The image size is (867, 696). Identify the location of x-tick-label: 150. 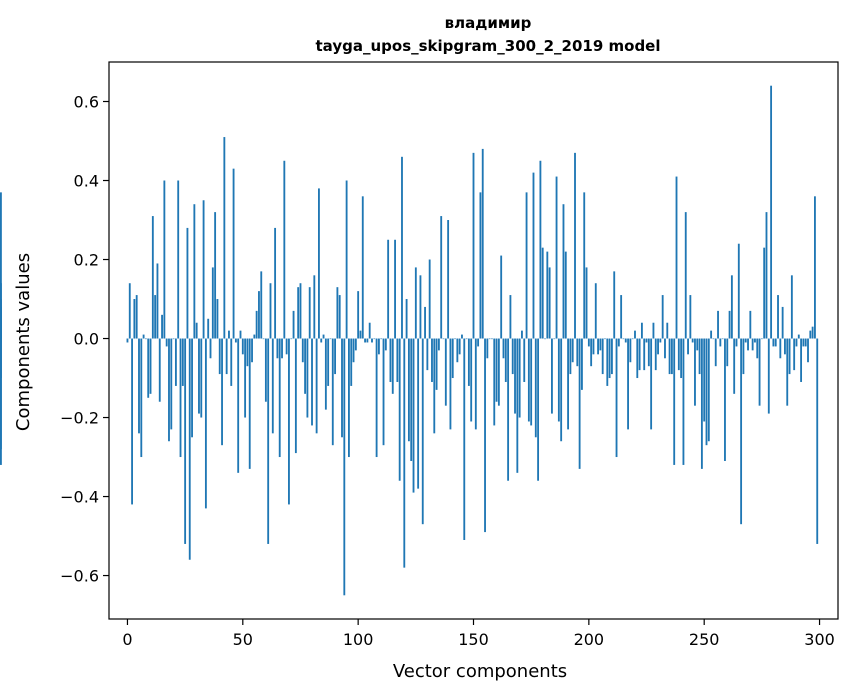
(473, 639).